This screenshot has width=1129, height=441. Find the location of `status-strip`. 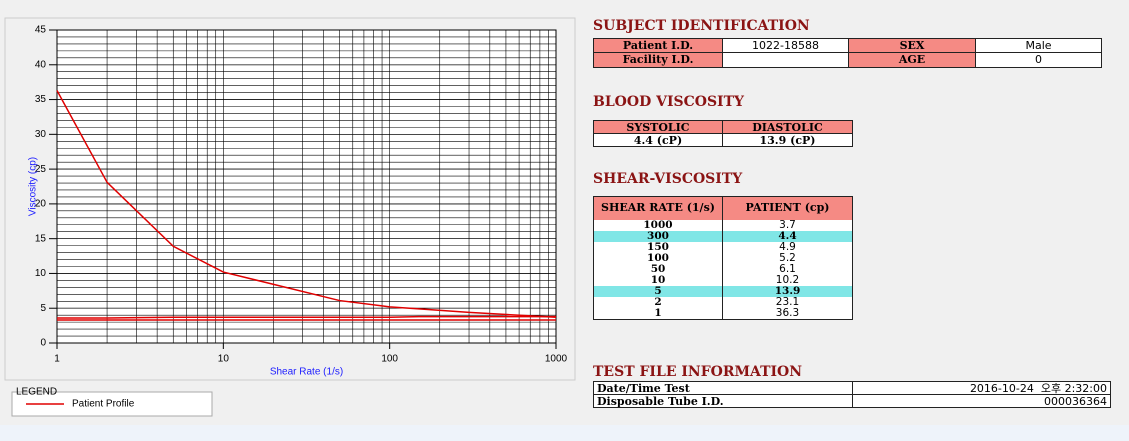

status-strip is located at coordinates (564, 433).